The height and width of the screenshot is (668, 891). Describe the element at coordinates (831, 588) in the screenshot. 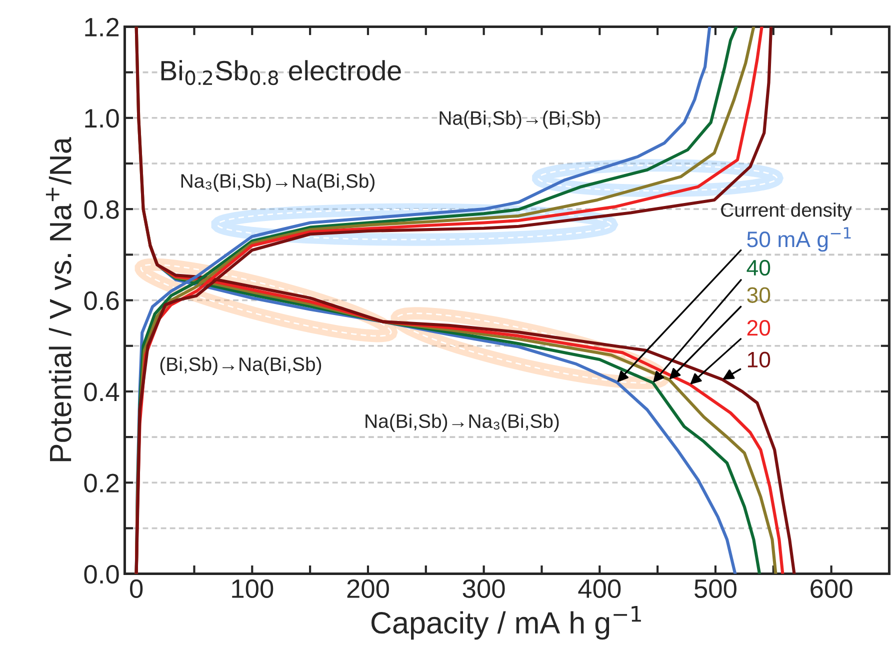

I see `x-tick-label: 600` at that location.